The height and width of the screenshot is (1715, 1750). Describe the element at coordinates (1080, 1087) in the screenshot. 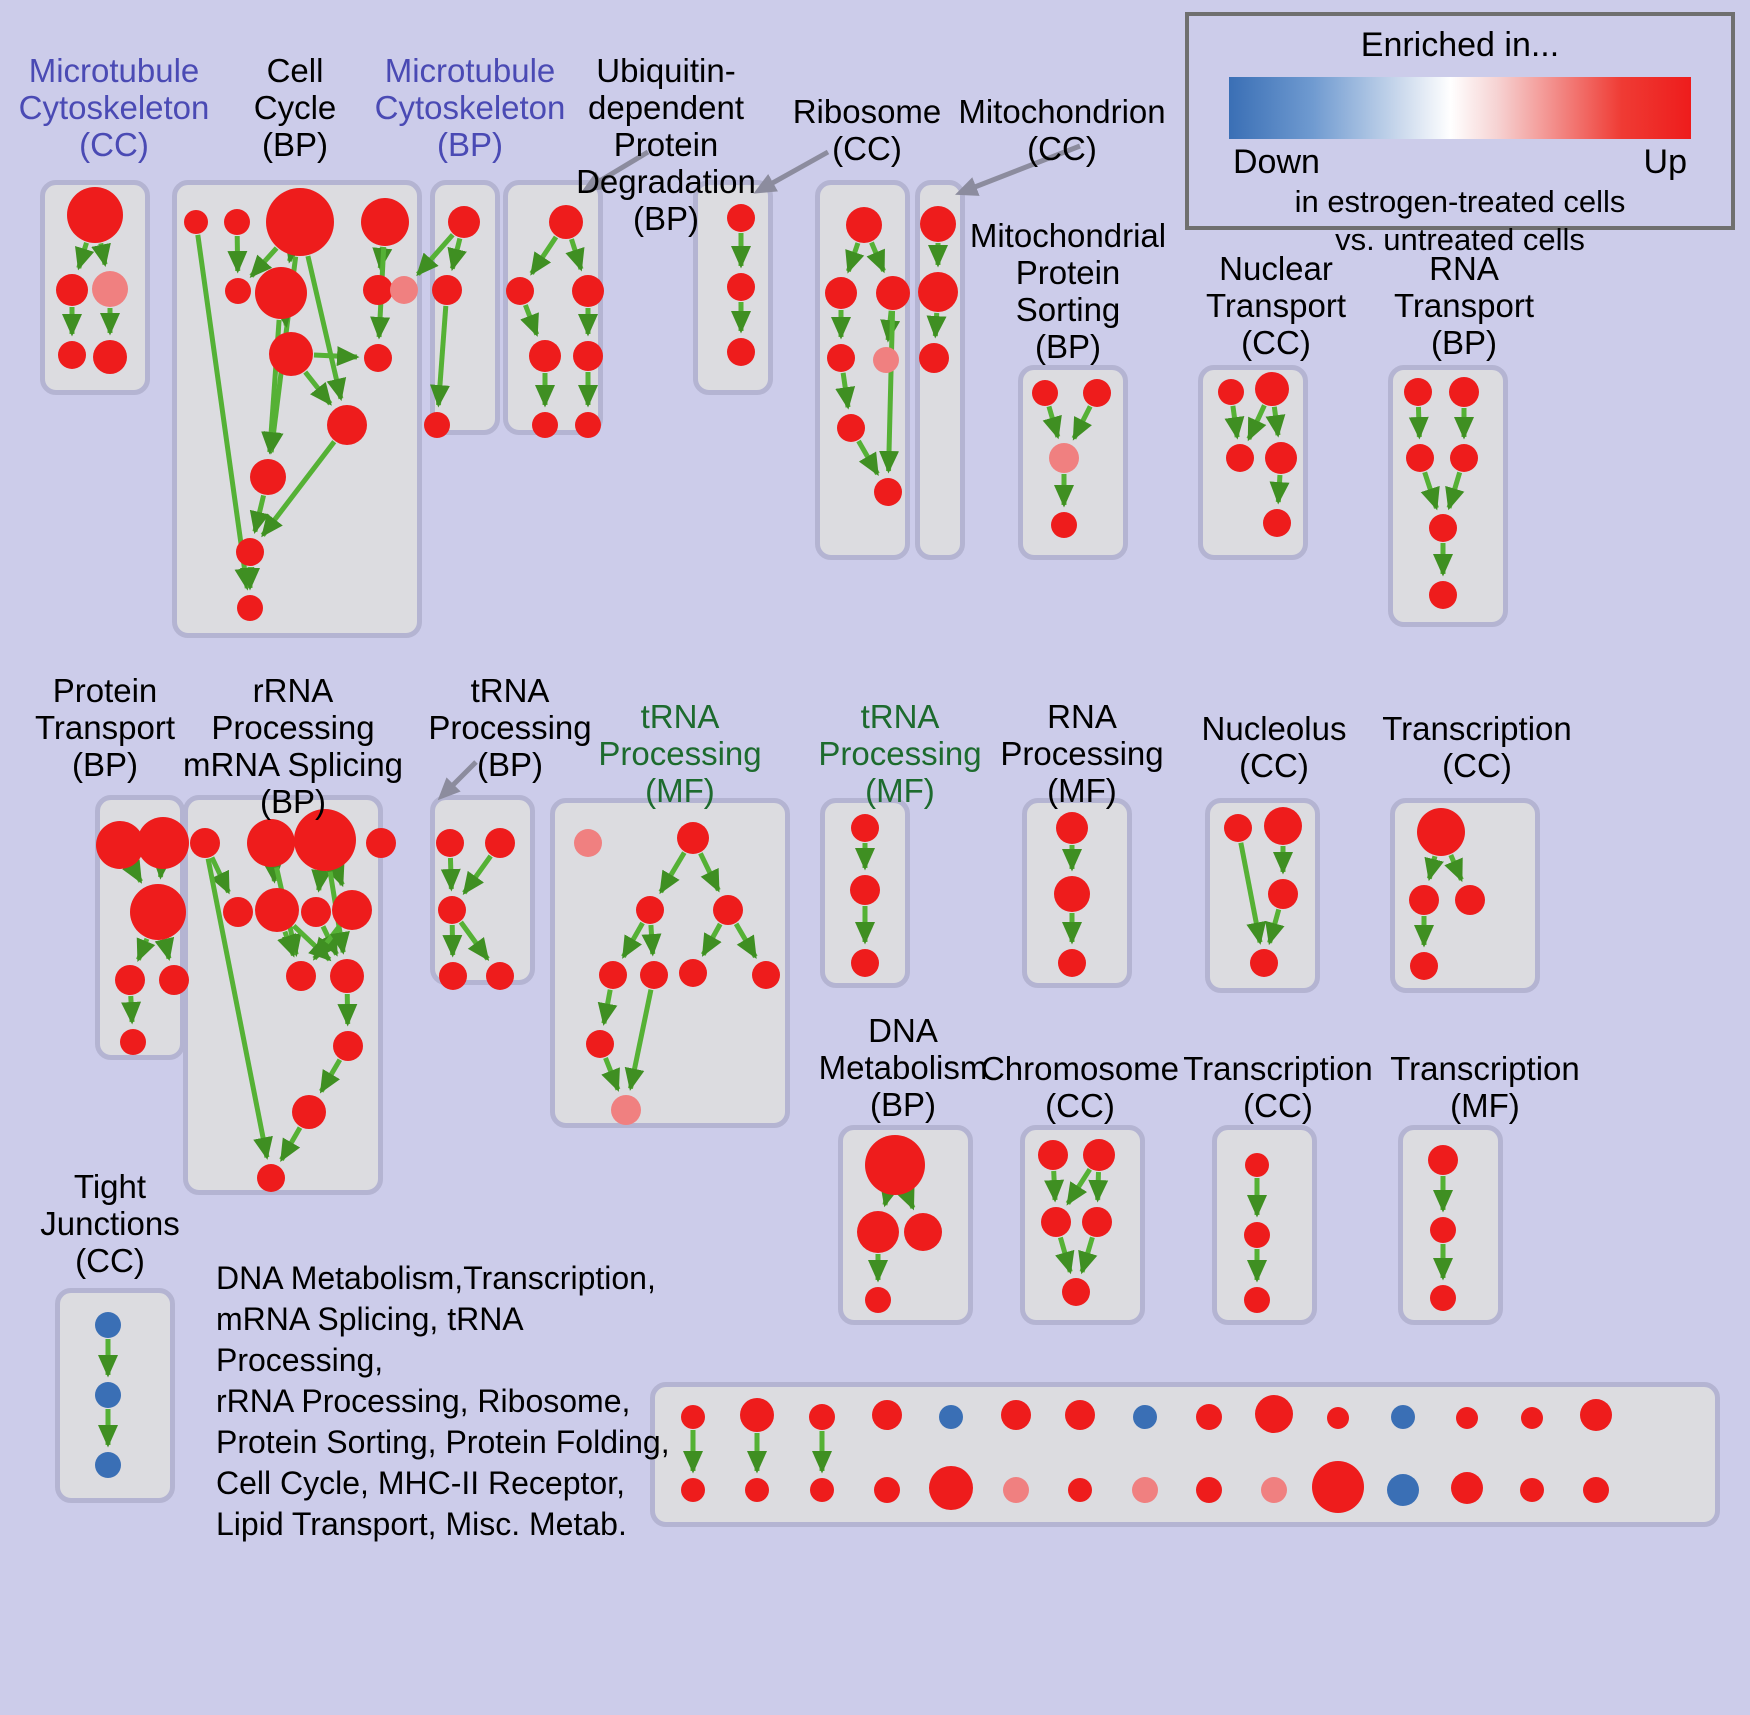

I see `group-label-chromosome-cc: Chromosome (CC)` at that location.